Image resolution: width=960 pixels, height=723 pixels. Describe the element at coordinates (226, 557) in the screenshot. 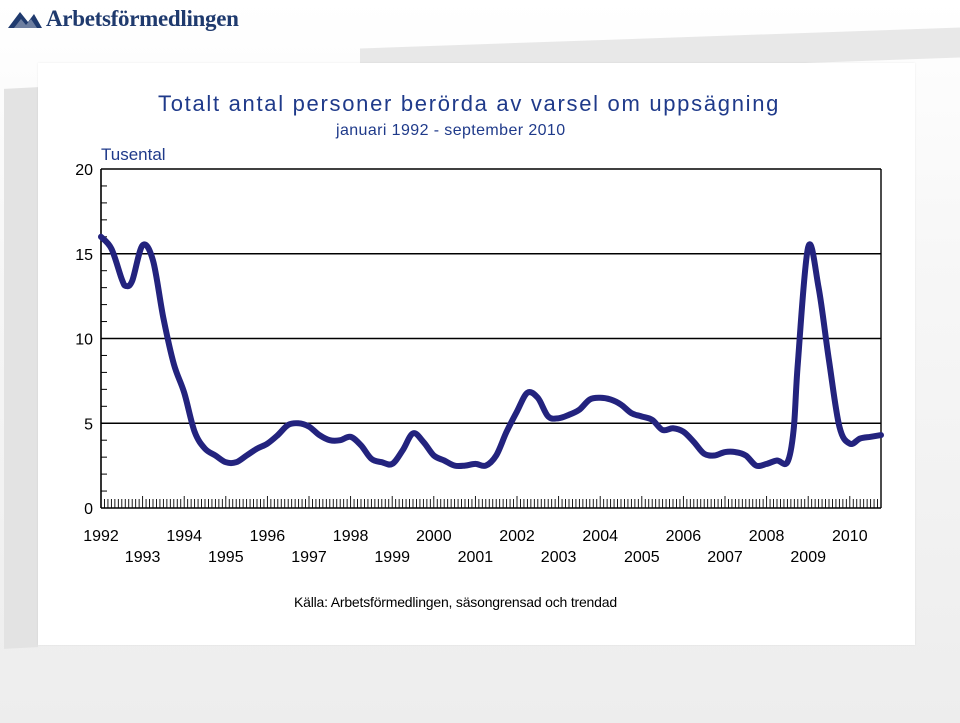

I see `x-tick-label-1995: 1995` at that location.